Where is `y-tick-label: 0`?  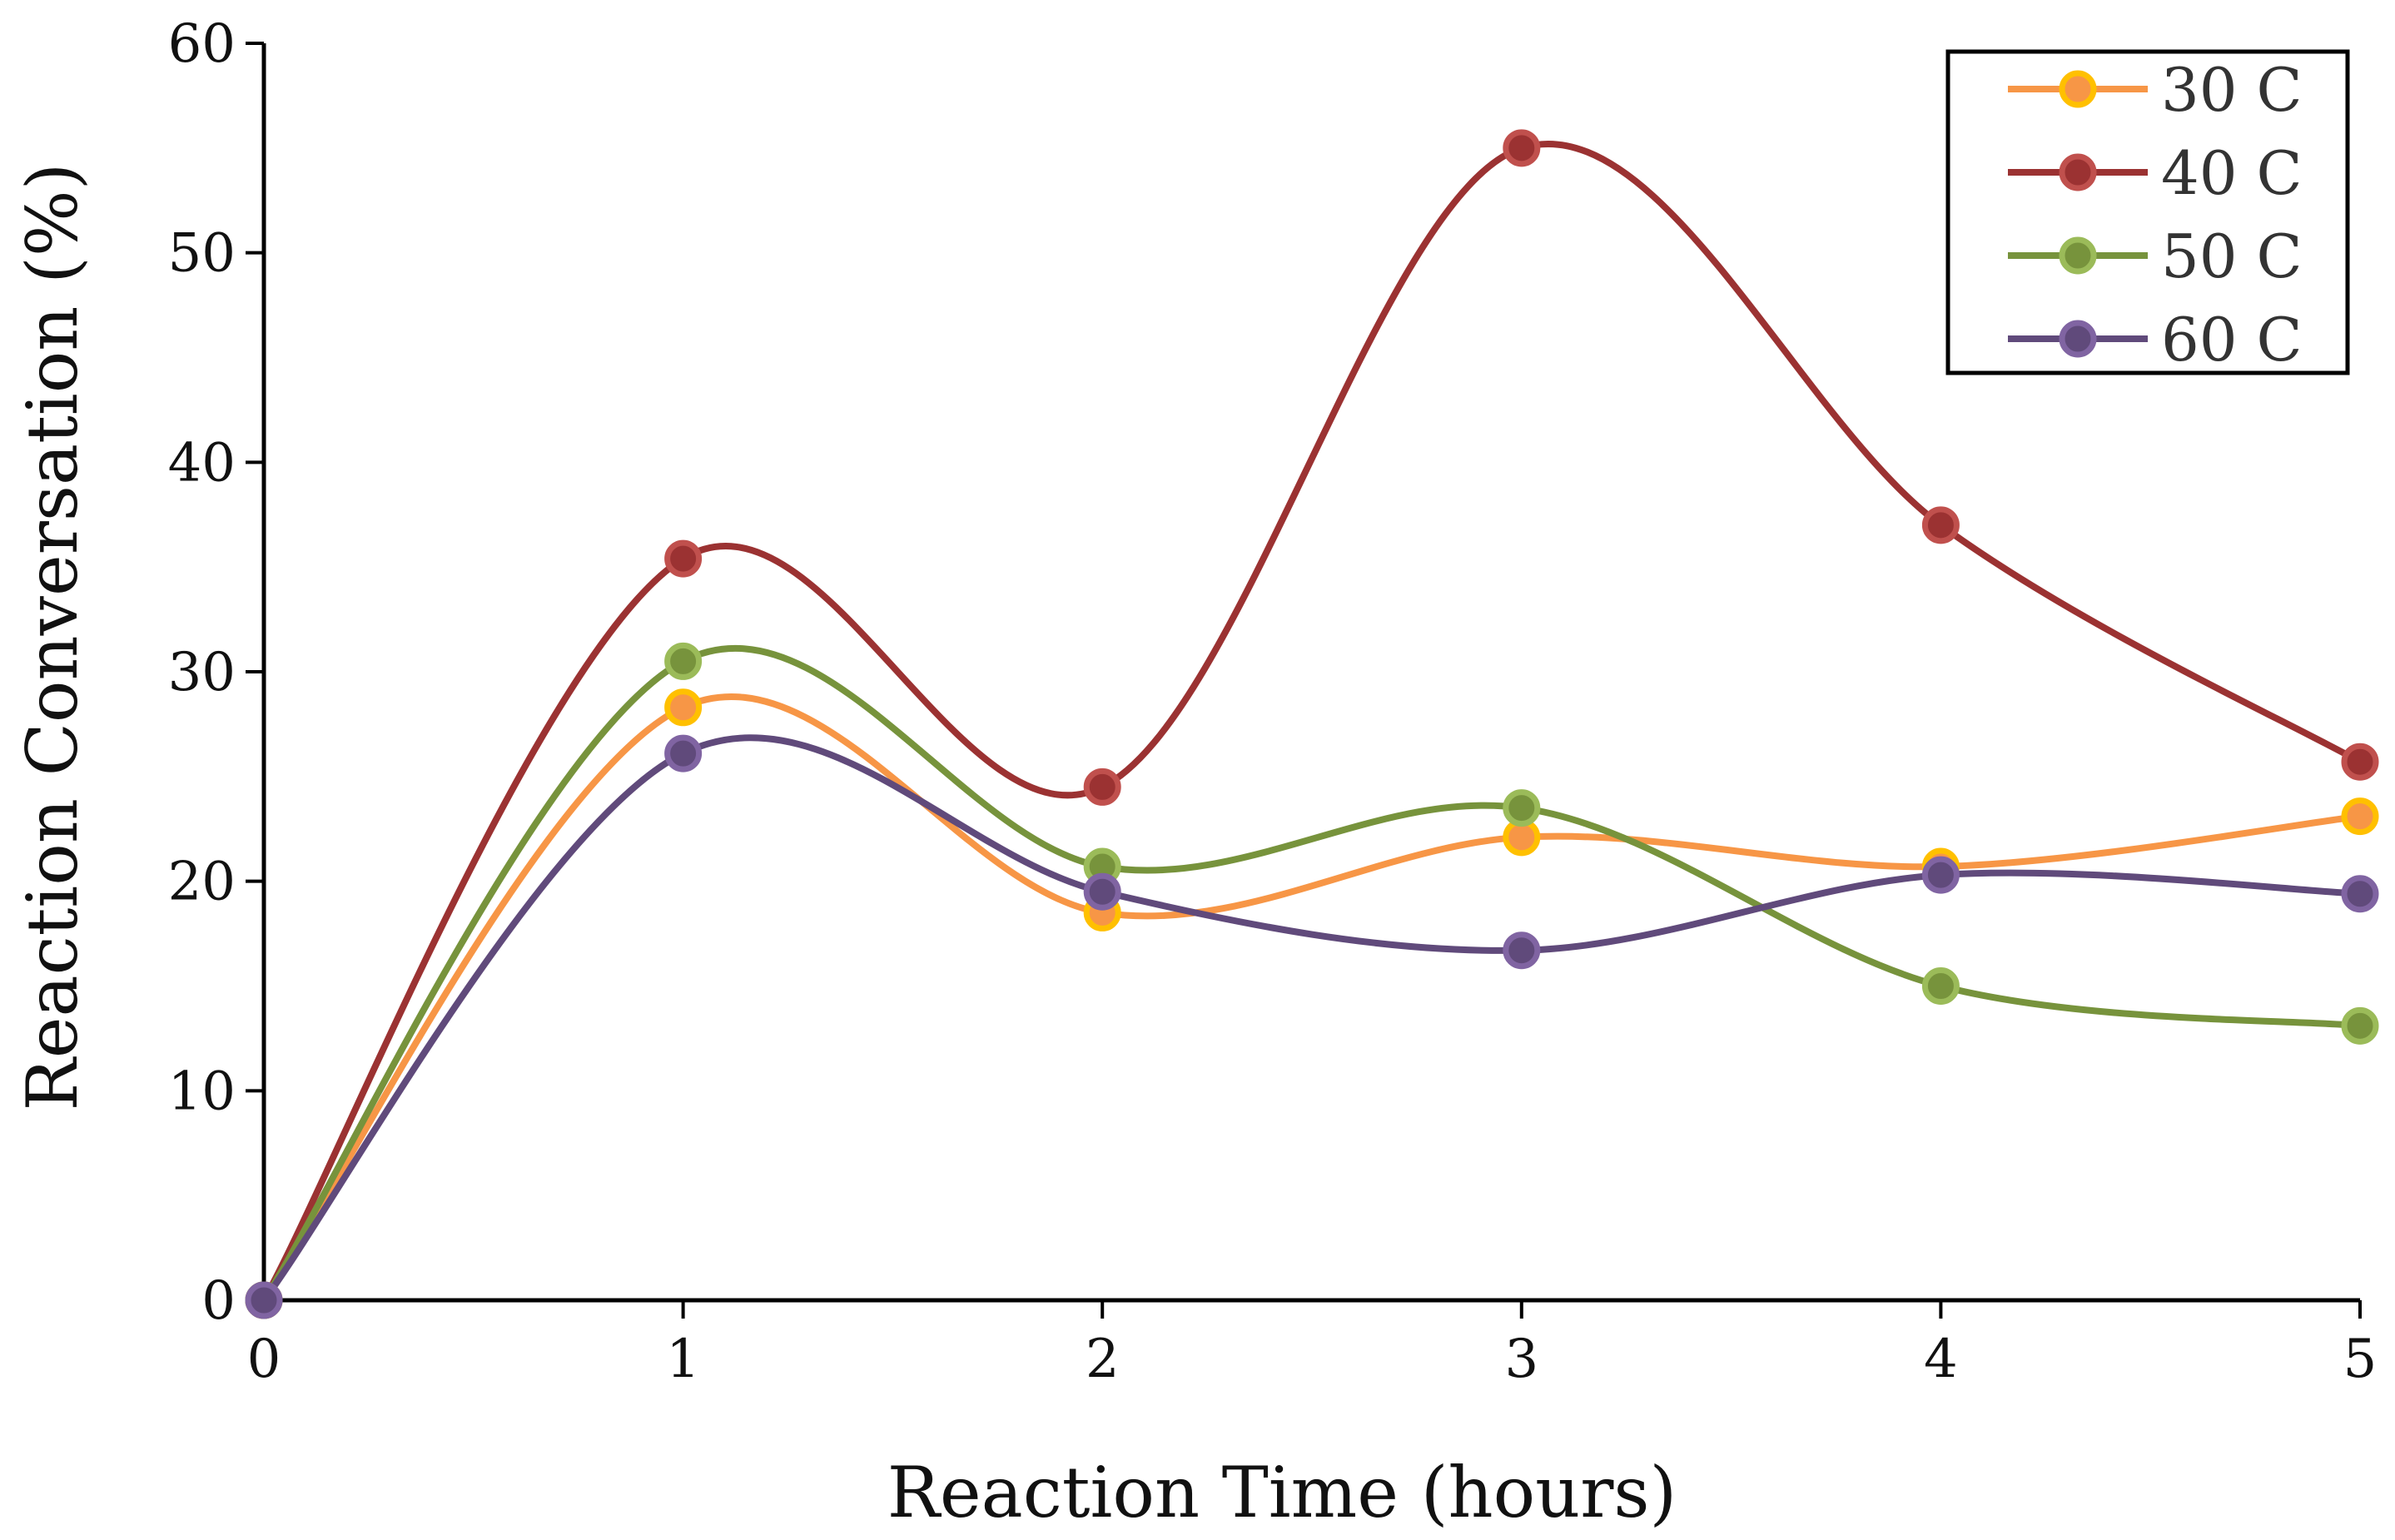
y-tick-label: 0 is located at coordinates (218, 1301).